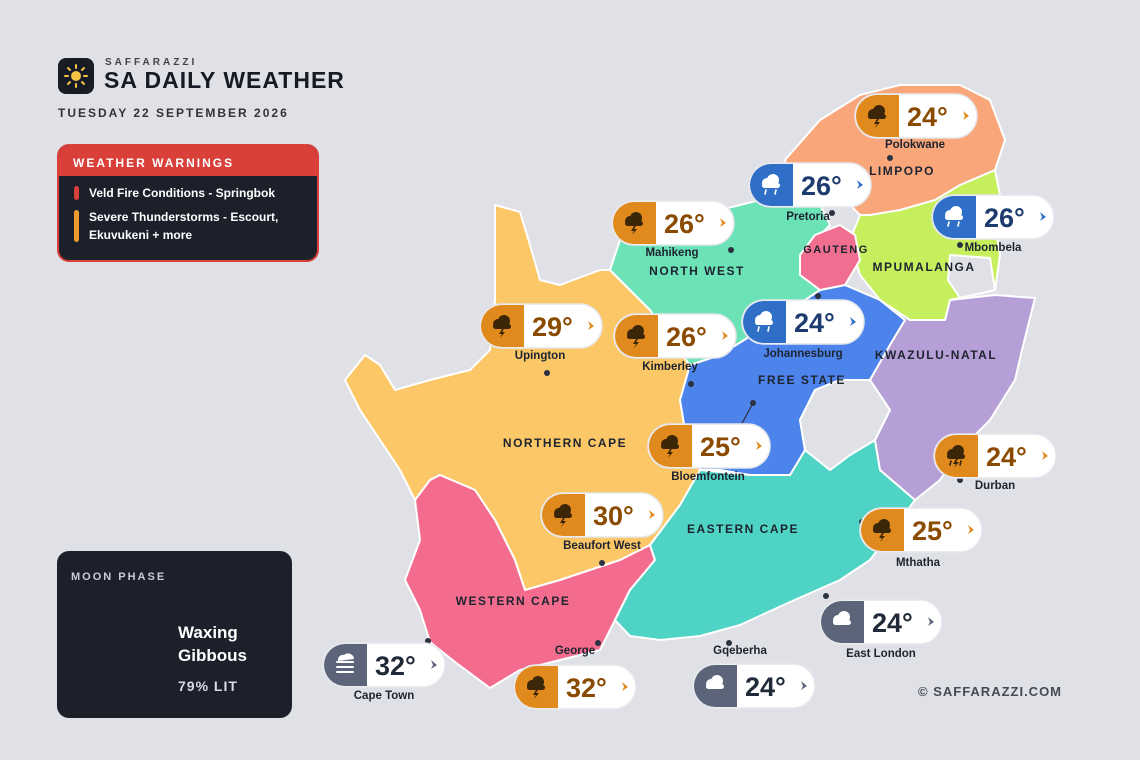 The width and height of the screenshot is (1140, 760). I want to click on city: 24° Johannesburg, so click(803, 326).